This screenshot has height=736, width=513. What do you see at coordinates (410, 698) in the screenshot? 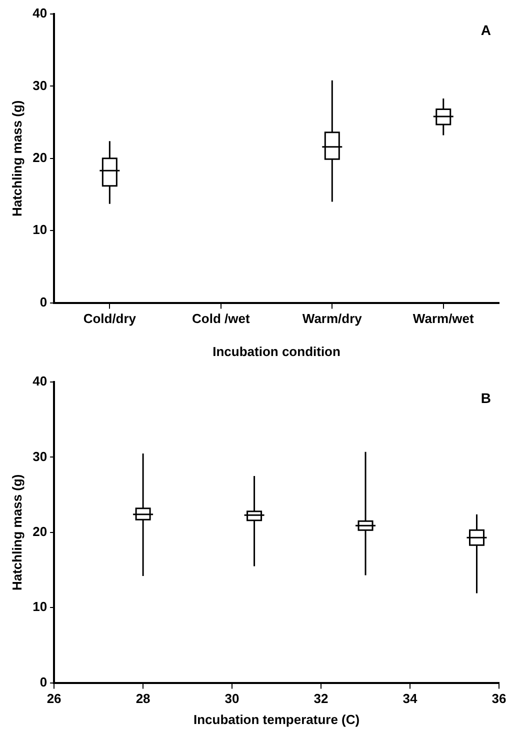
I see `x-tick-label: 34` at bounding box center [410, 698].